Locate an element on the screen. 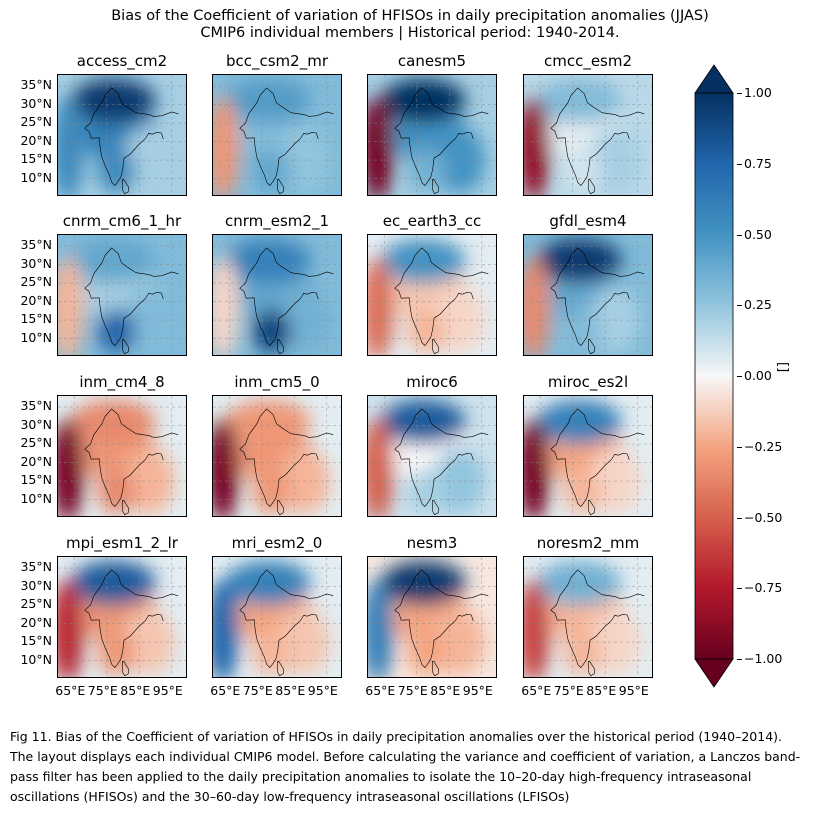  map-panel-miroc6 is located at coordinates (432, 456).